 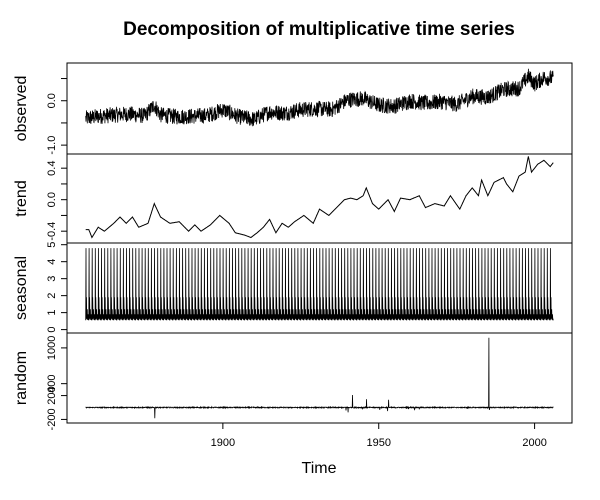 What do you see at coordinates (52, 348) in the screenshot?
I see `y-tick-label: 1000` at bounding box center [52, 348].